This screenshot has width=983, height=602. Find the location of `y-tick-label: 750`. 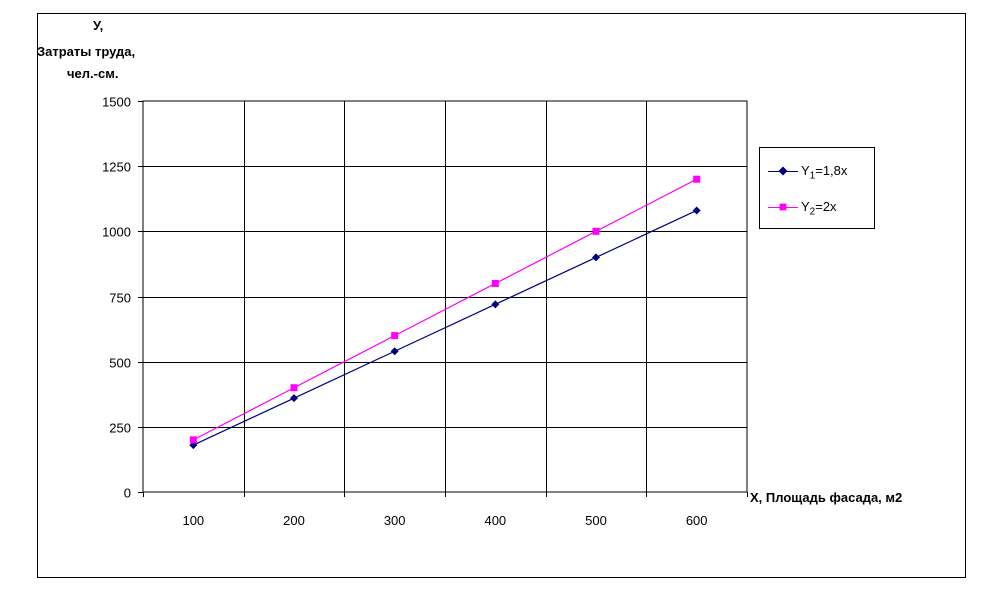

y-tick-label: 750 is located at coordinates (120, 298).